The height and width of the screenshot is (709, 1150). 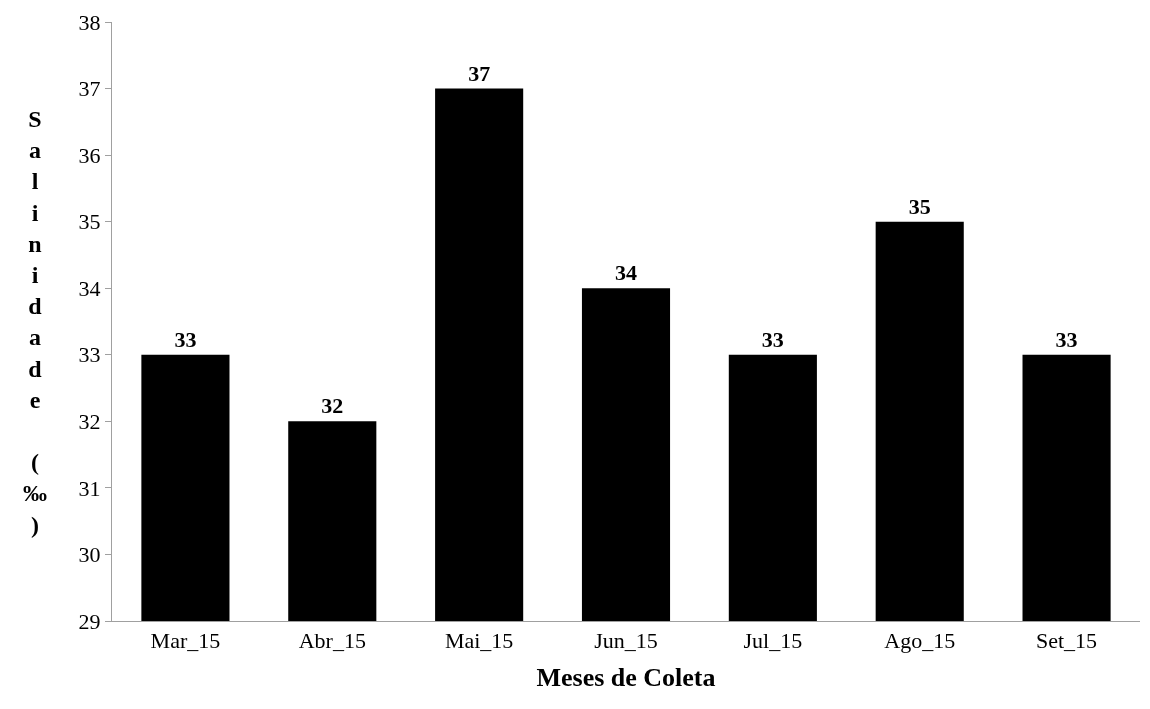 I want to click on y-tick-label: 30, so click(x=89, y=555).